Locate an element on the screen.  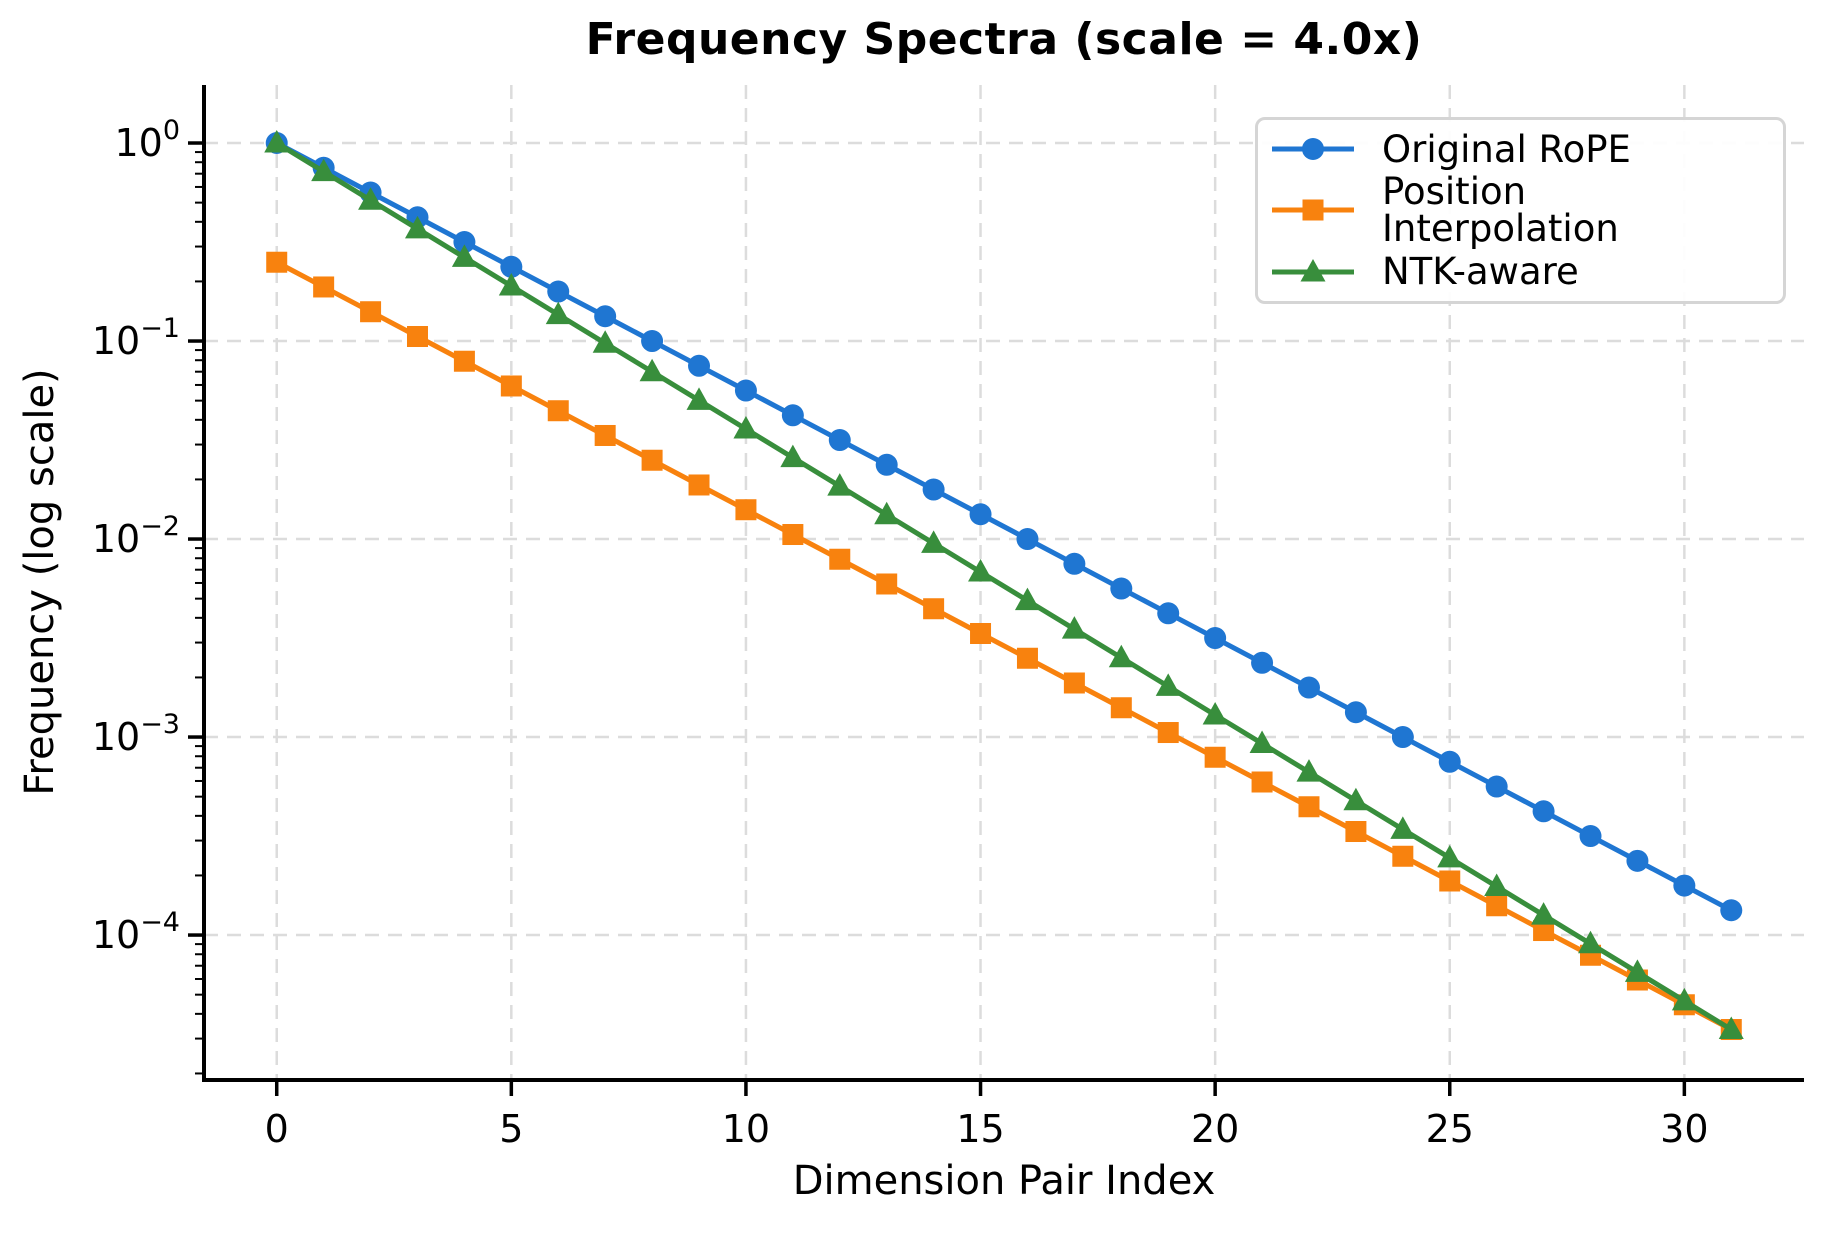
legend-row: Original RoPE is located at coordinates (1521, 149).